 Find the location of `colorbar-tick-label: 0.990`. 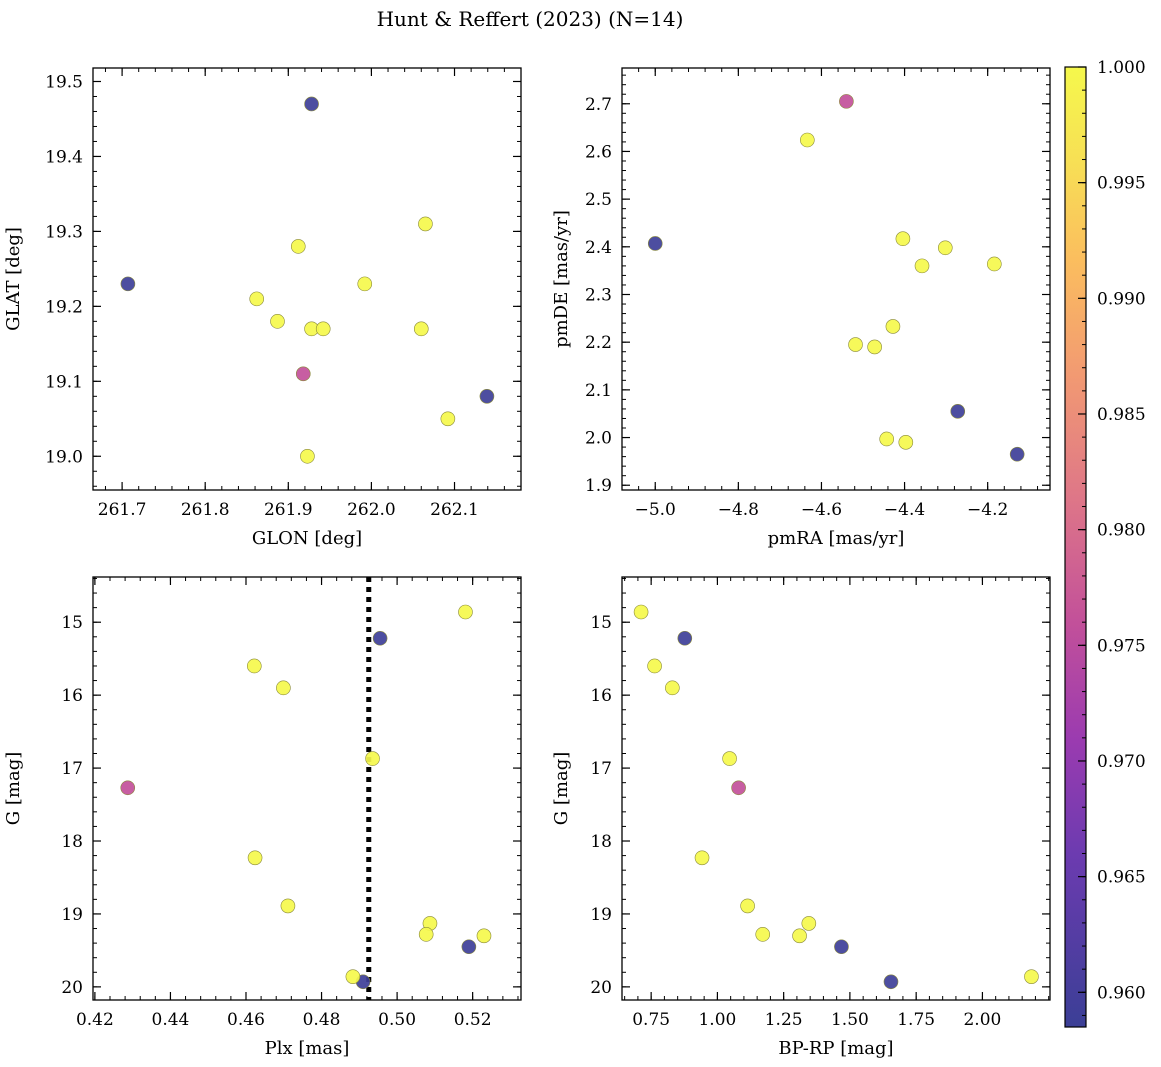

colorbar-tick-label: 0.990 is located at coordinates (1121, 299).